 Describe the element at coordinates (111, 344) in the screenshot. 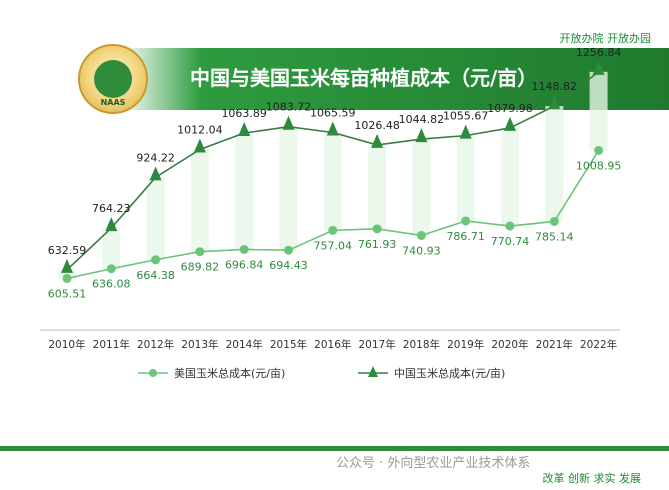

I see `x-tick-label: 2011年` at that location.